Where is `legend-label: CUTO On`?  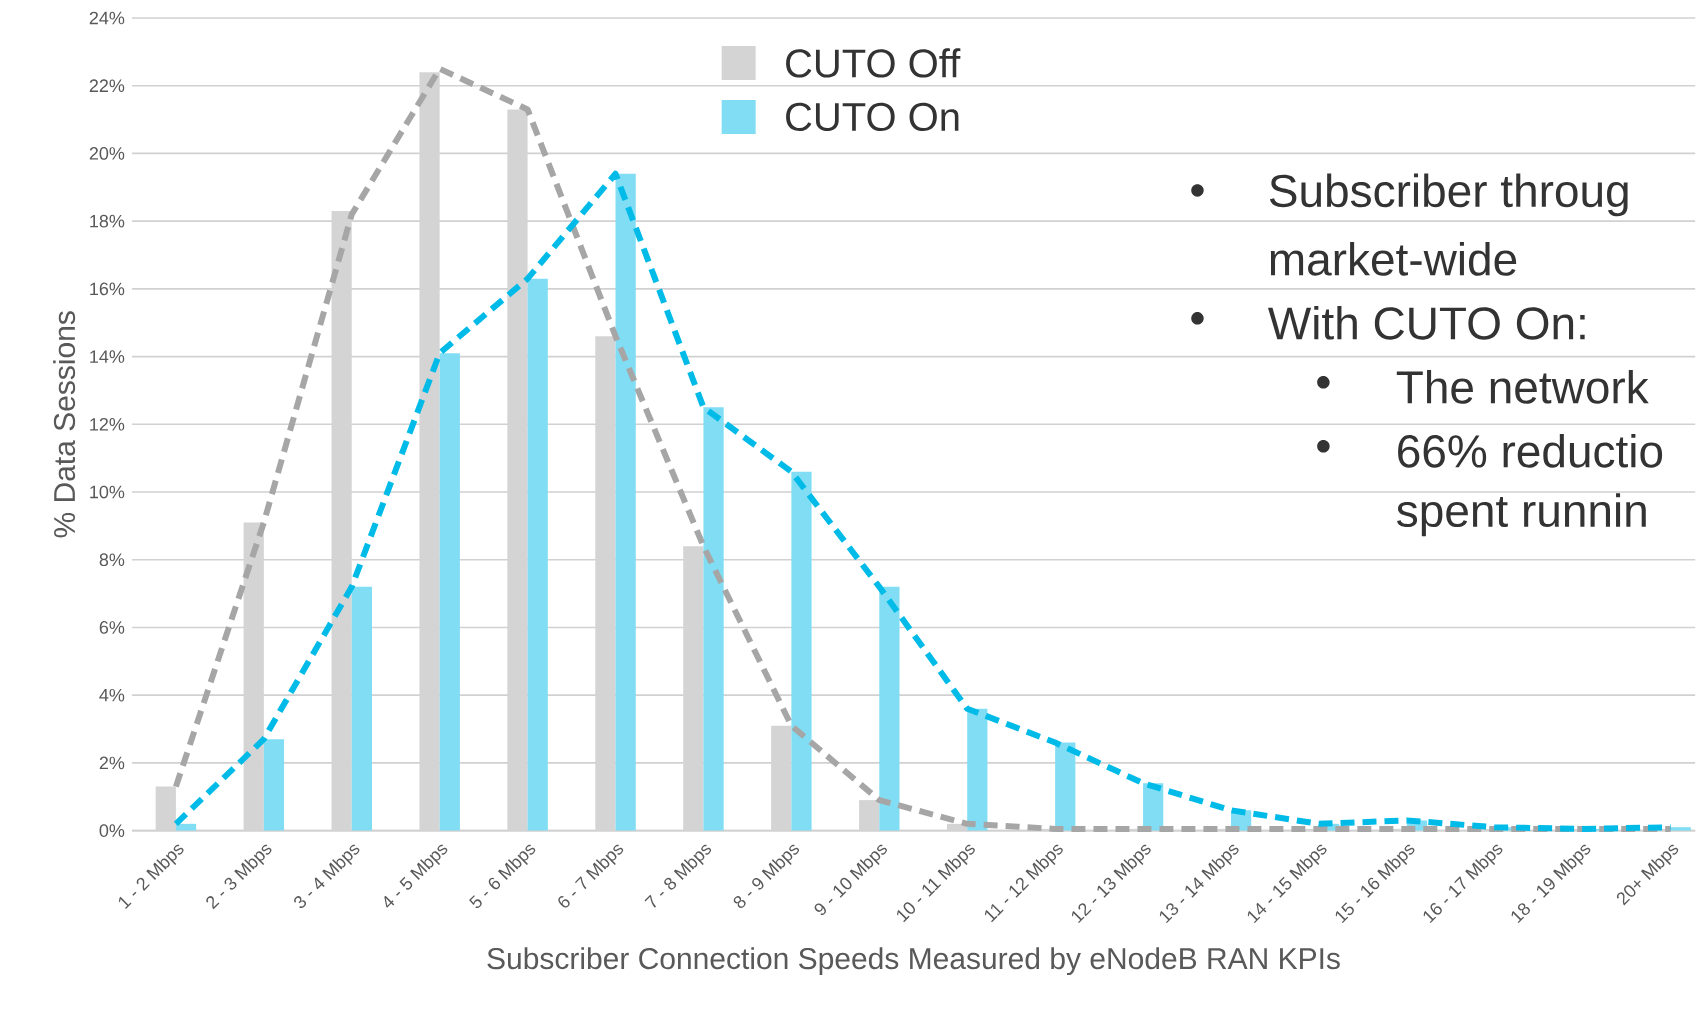
legend-label: CUTO On is located at coordinates (872, 117).